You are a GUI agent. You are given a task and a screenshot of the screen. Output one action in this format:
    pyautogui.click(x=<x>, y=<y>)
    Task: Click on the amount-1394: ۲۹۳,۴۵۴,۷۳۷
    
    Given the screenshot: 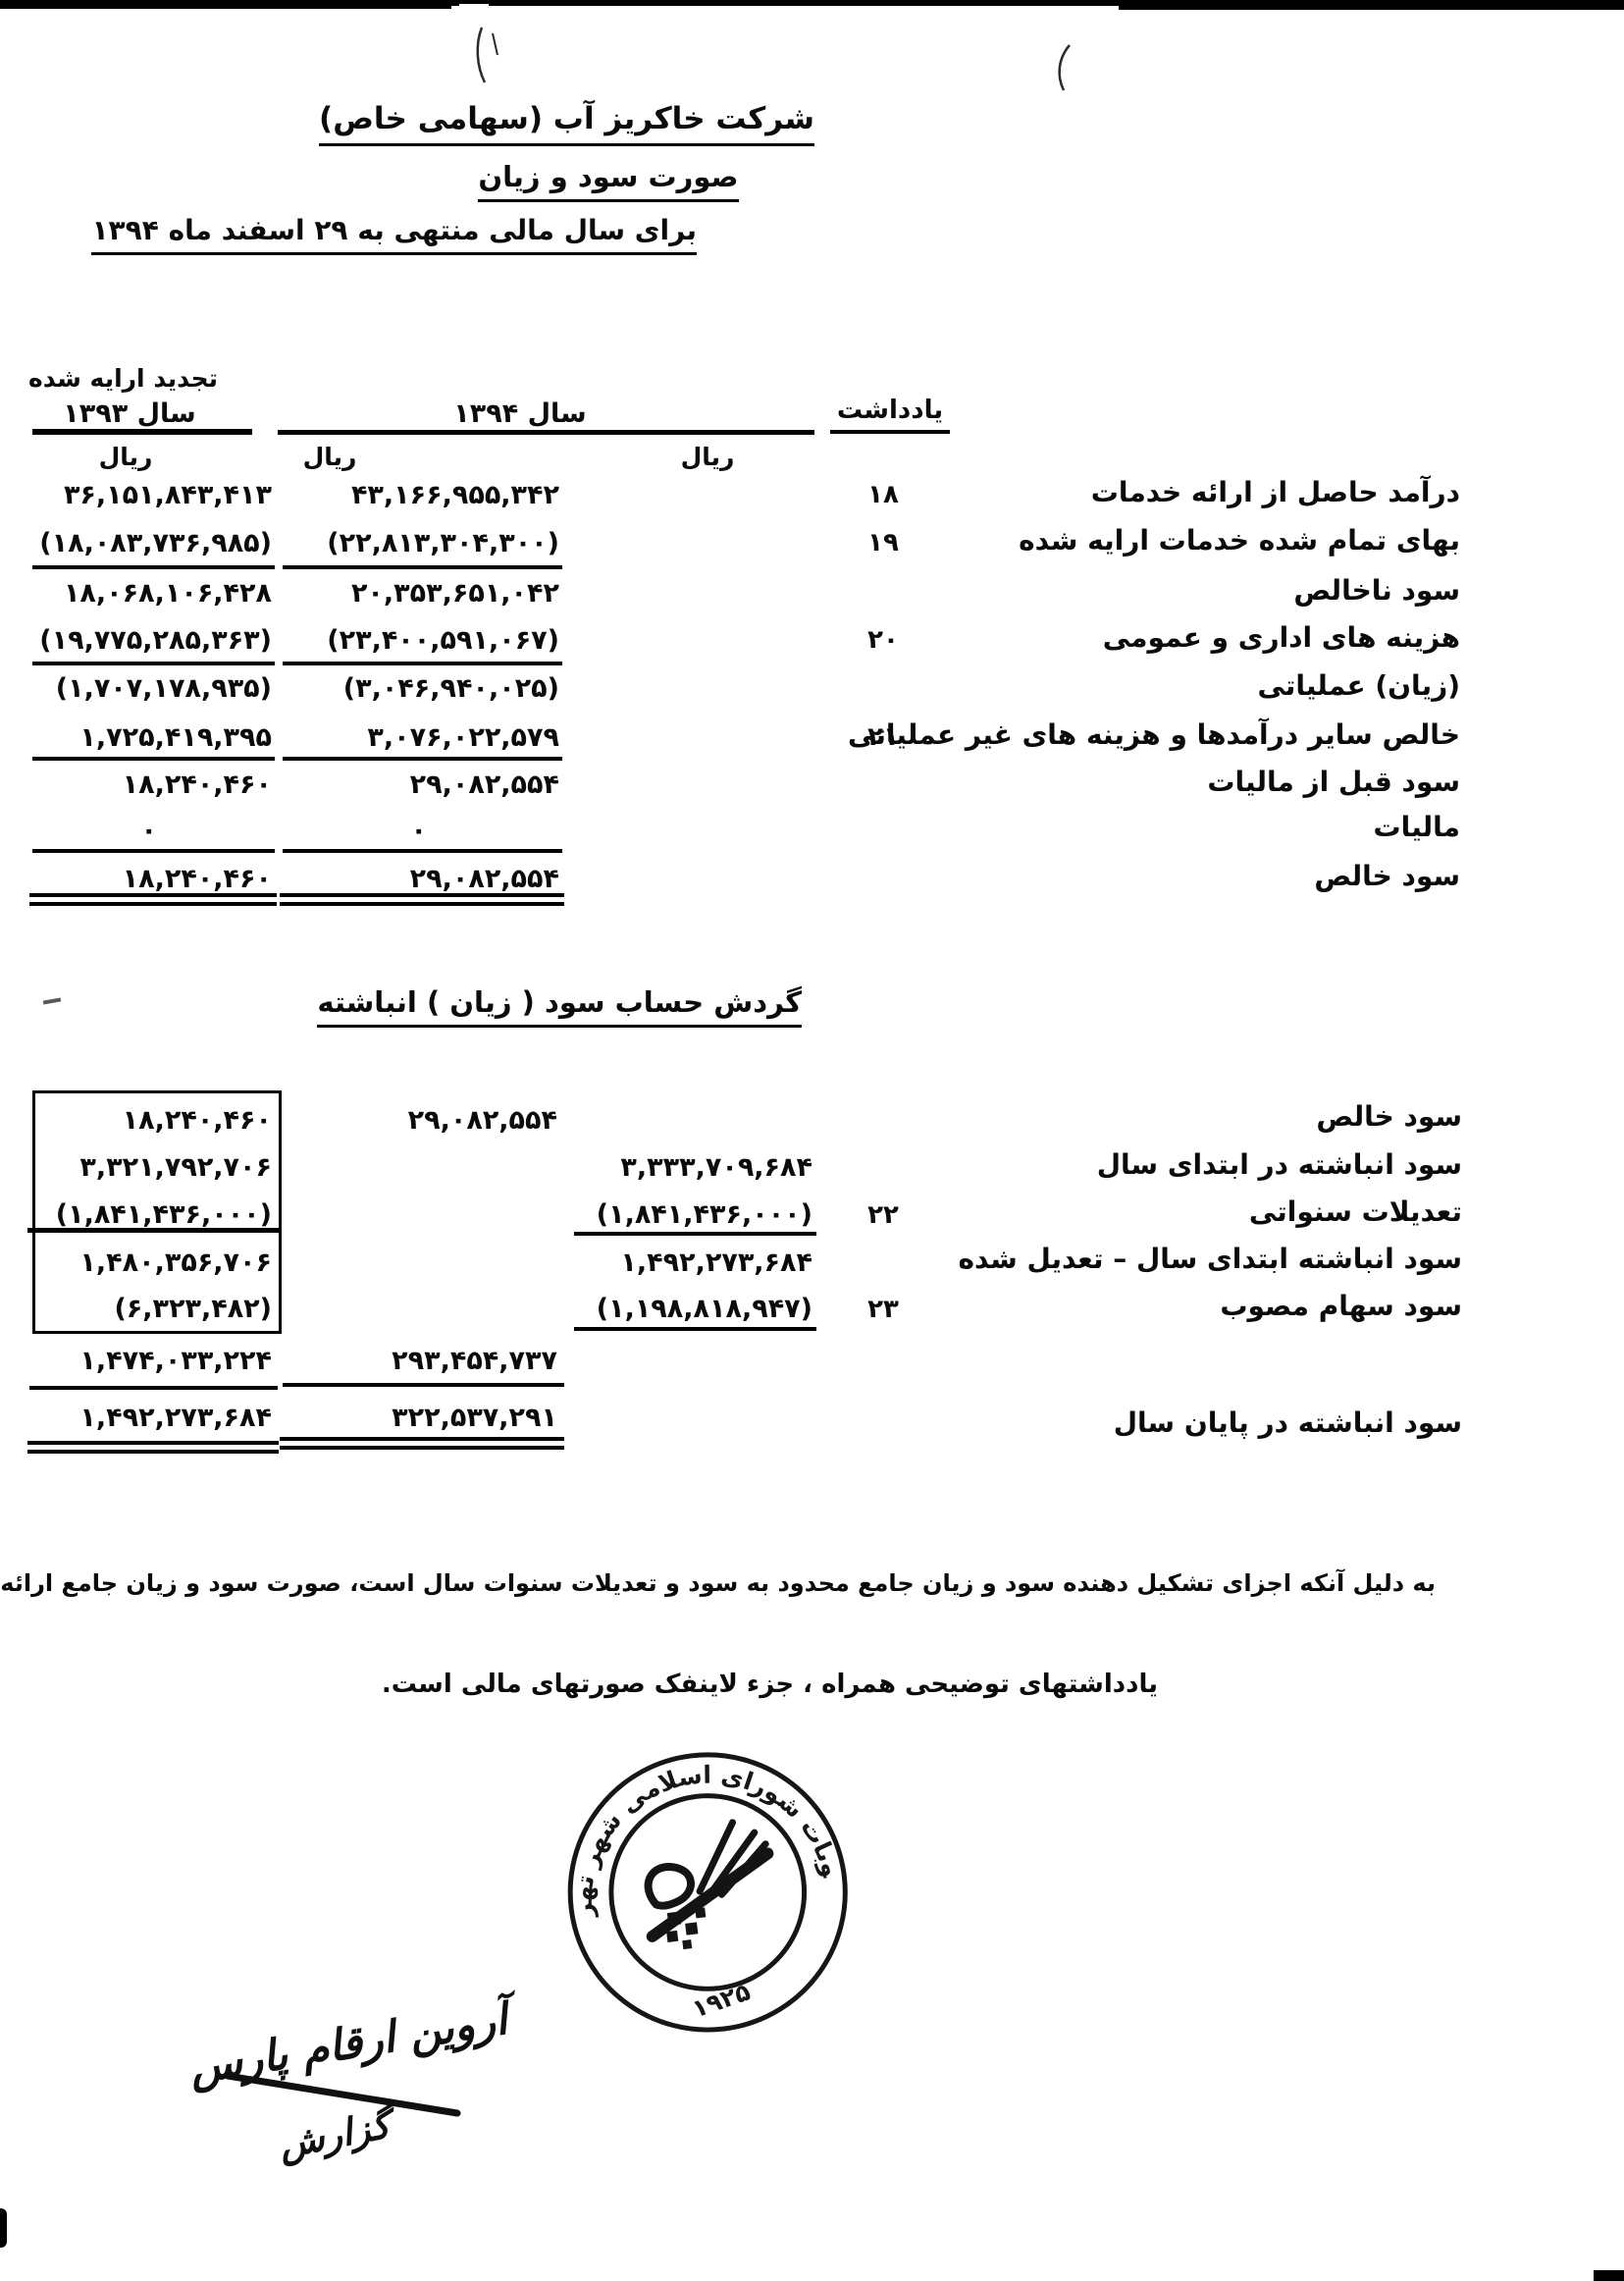 What is the action you would take?
    pyautogui.click(x=474, y=1361)
    